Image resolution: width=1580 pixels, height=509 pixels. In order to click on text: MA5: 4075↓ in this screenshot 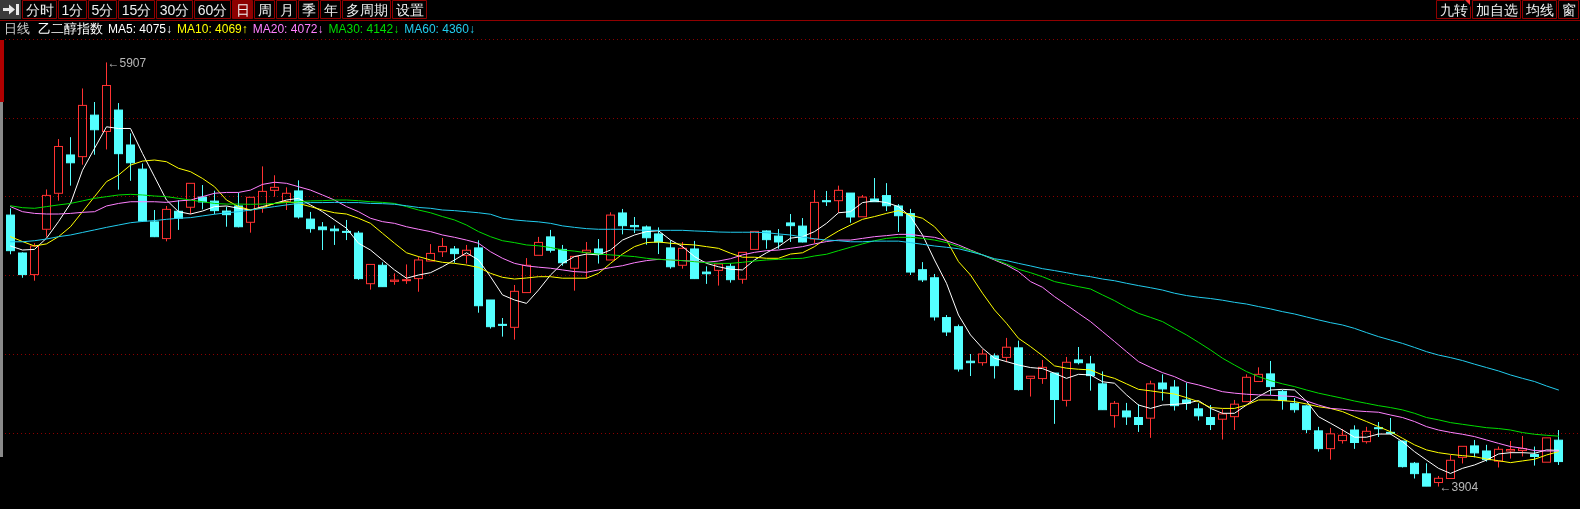, I will do `click(140, 29)`.